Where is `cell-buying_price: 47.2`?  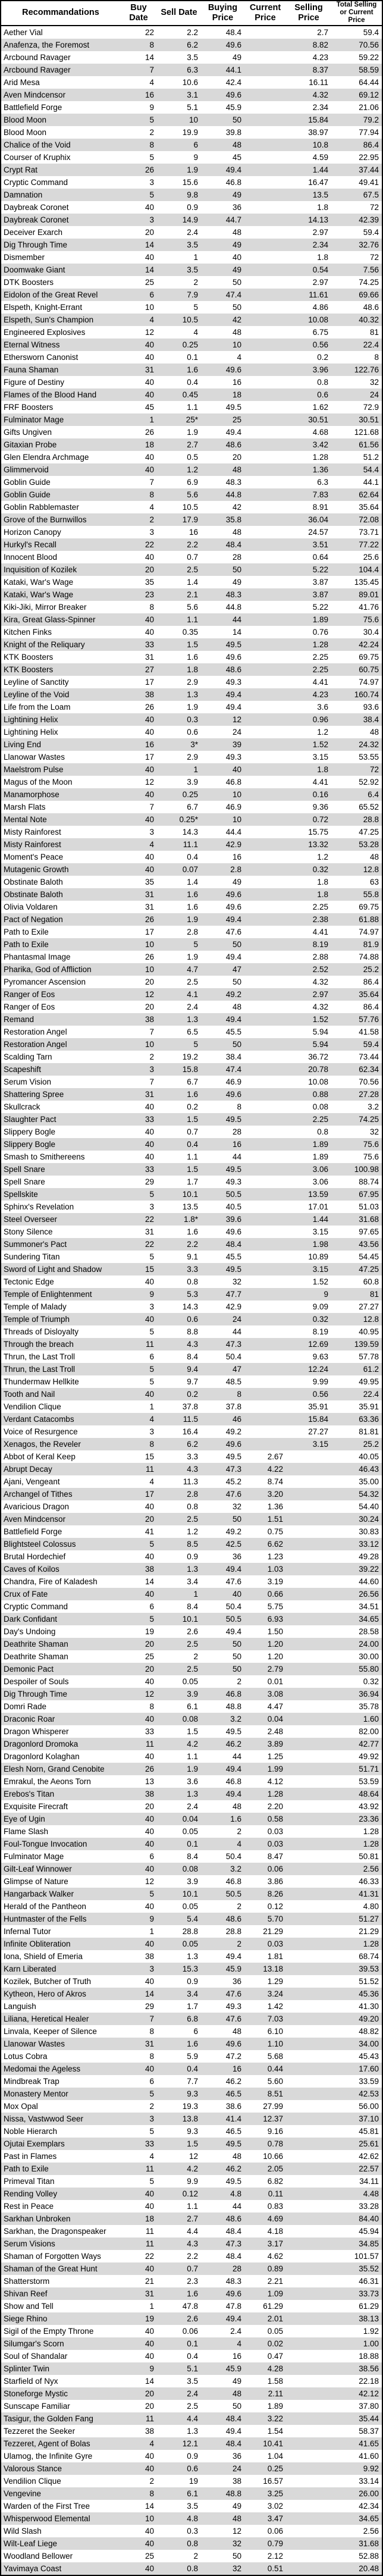
cell-buying_price: 47.2 is located at coordinates (233, 2056).